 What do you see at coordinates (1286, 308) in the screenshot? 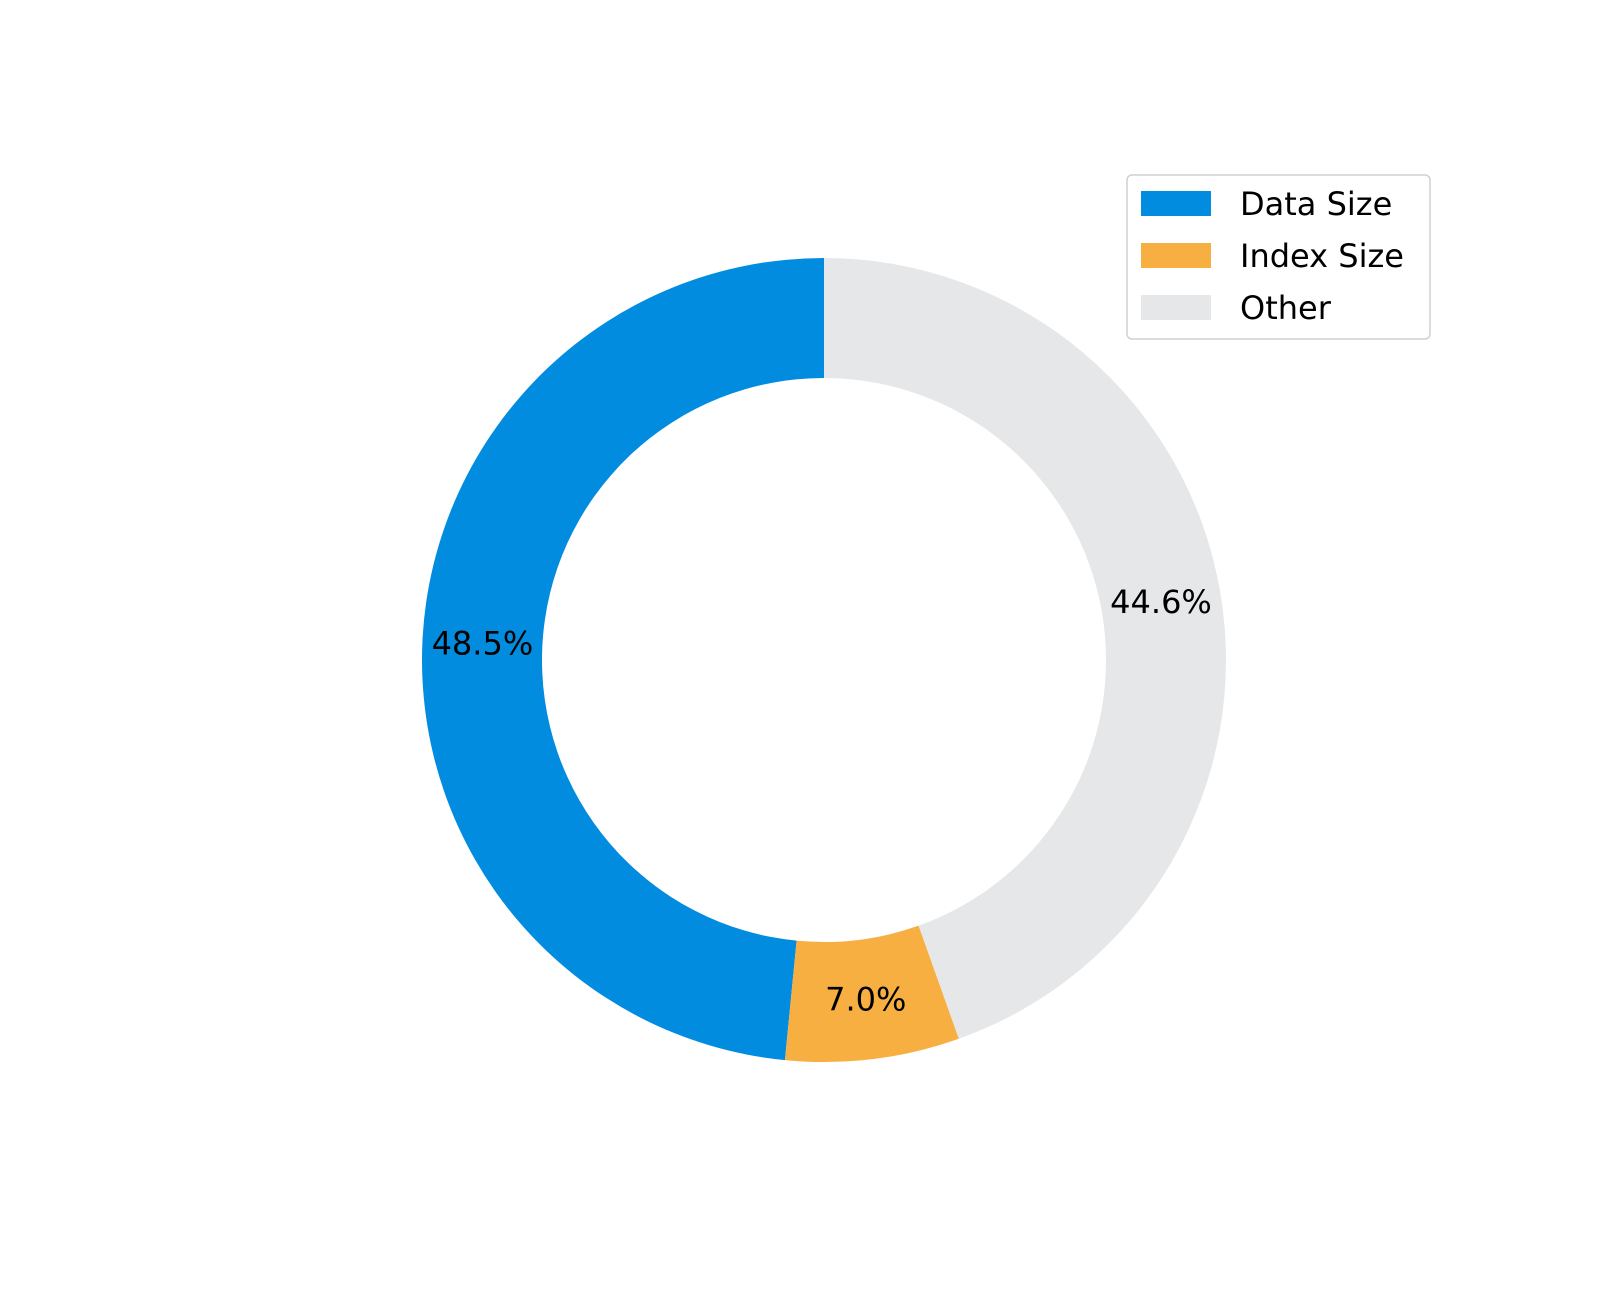
I see `legend-label-other: Other` at bounding box center [1286, 308].